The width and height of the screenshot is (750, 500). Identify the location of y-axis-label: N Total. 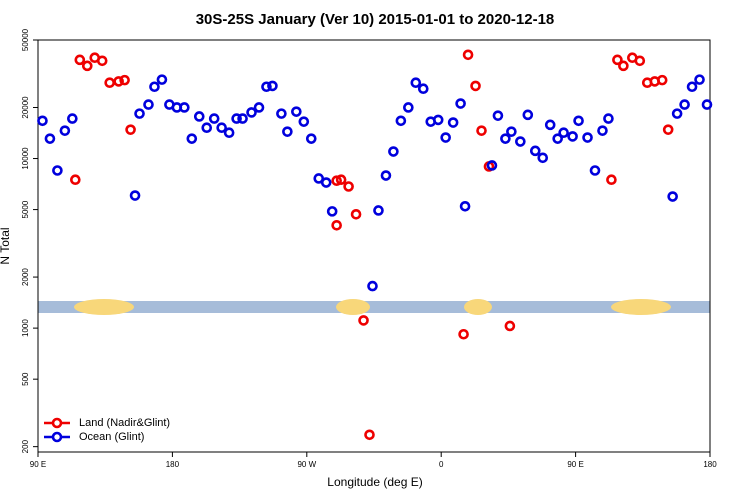
(6, 245).